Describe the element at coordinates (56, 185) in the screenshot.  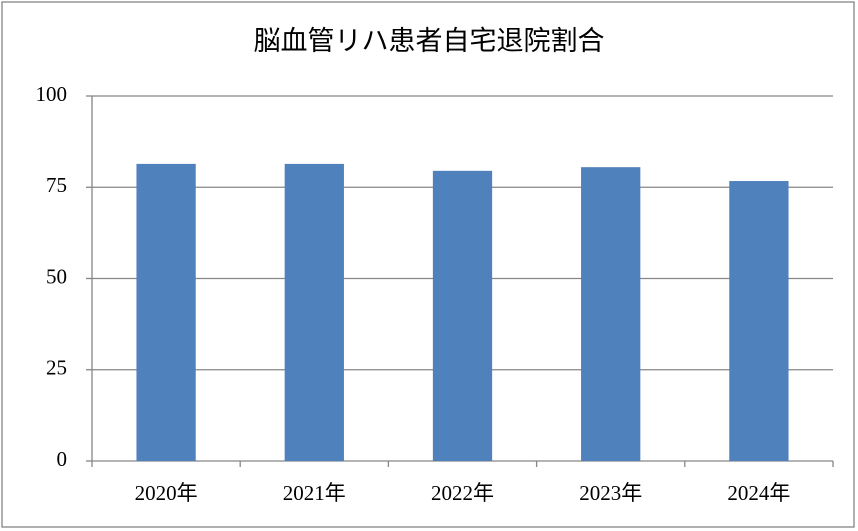
I see `y-tick-label: 75` at that location.